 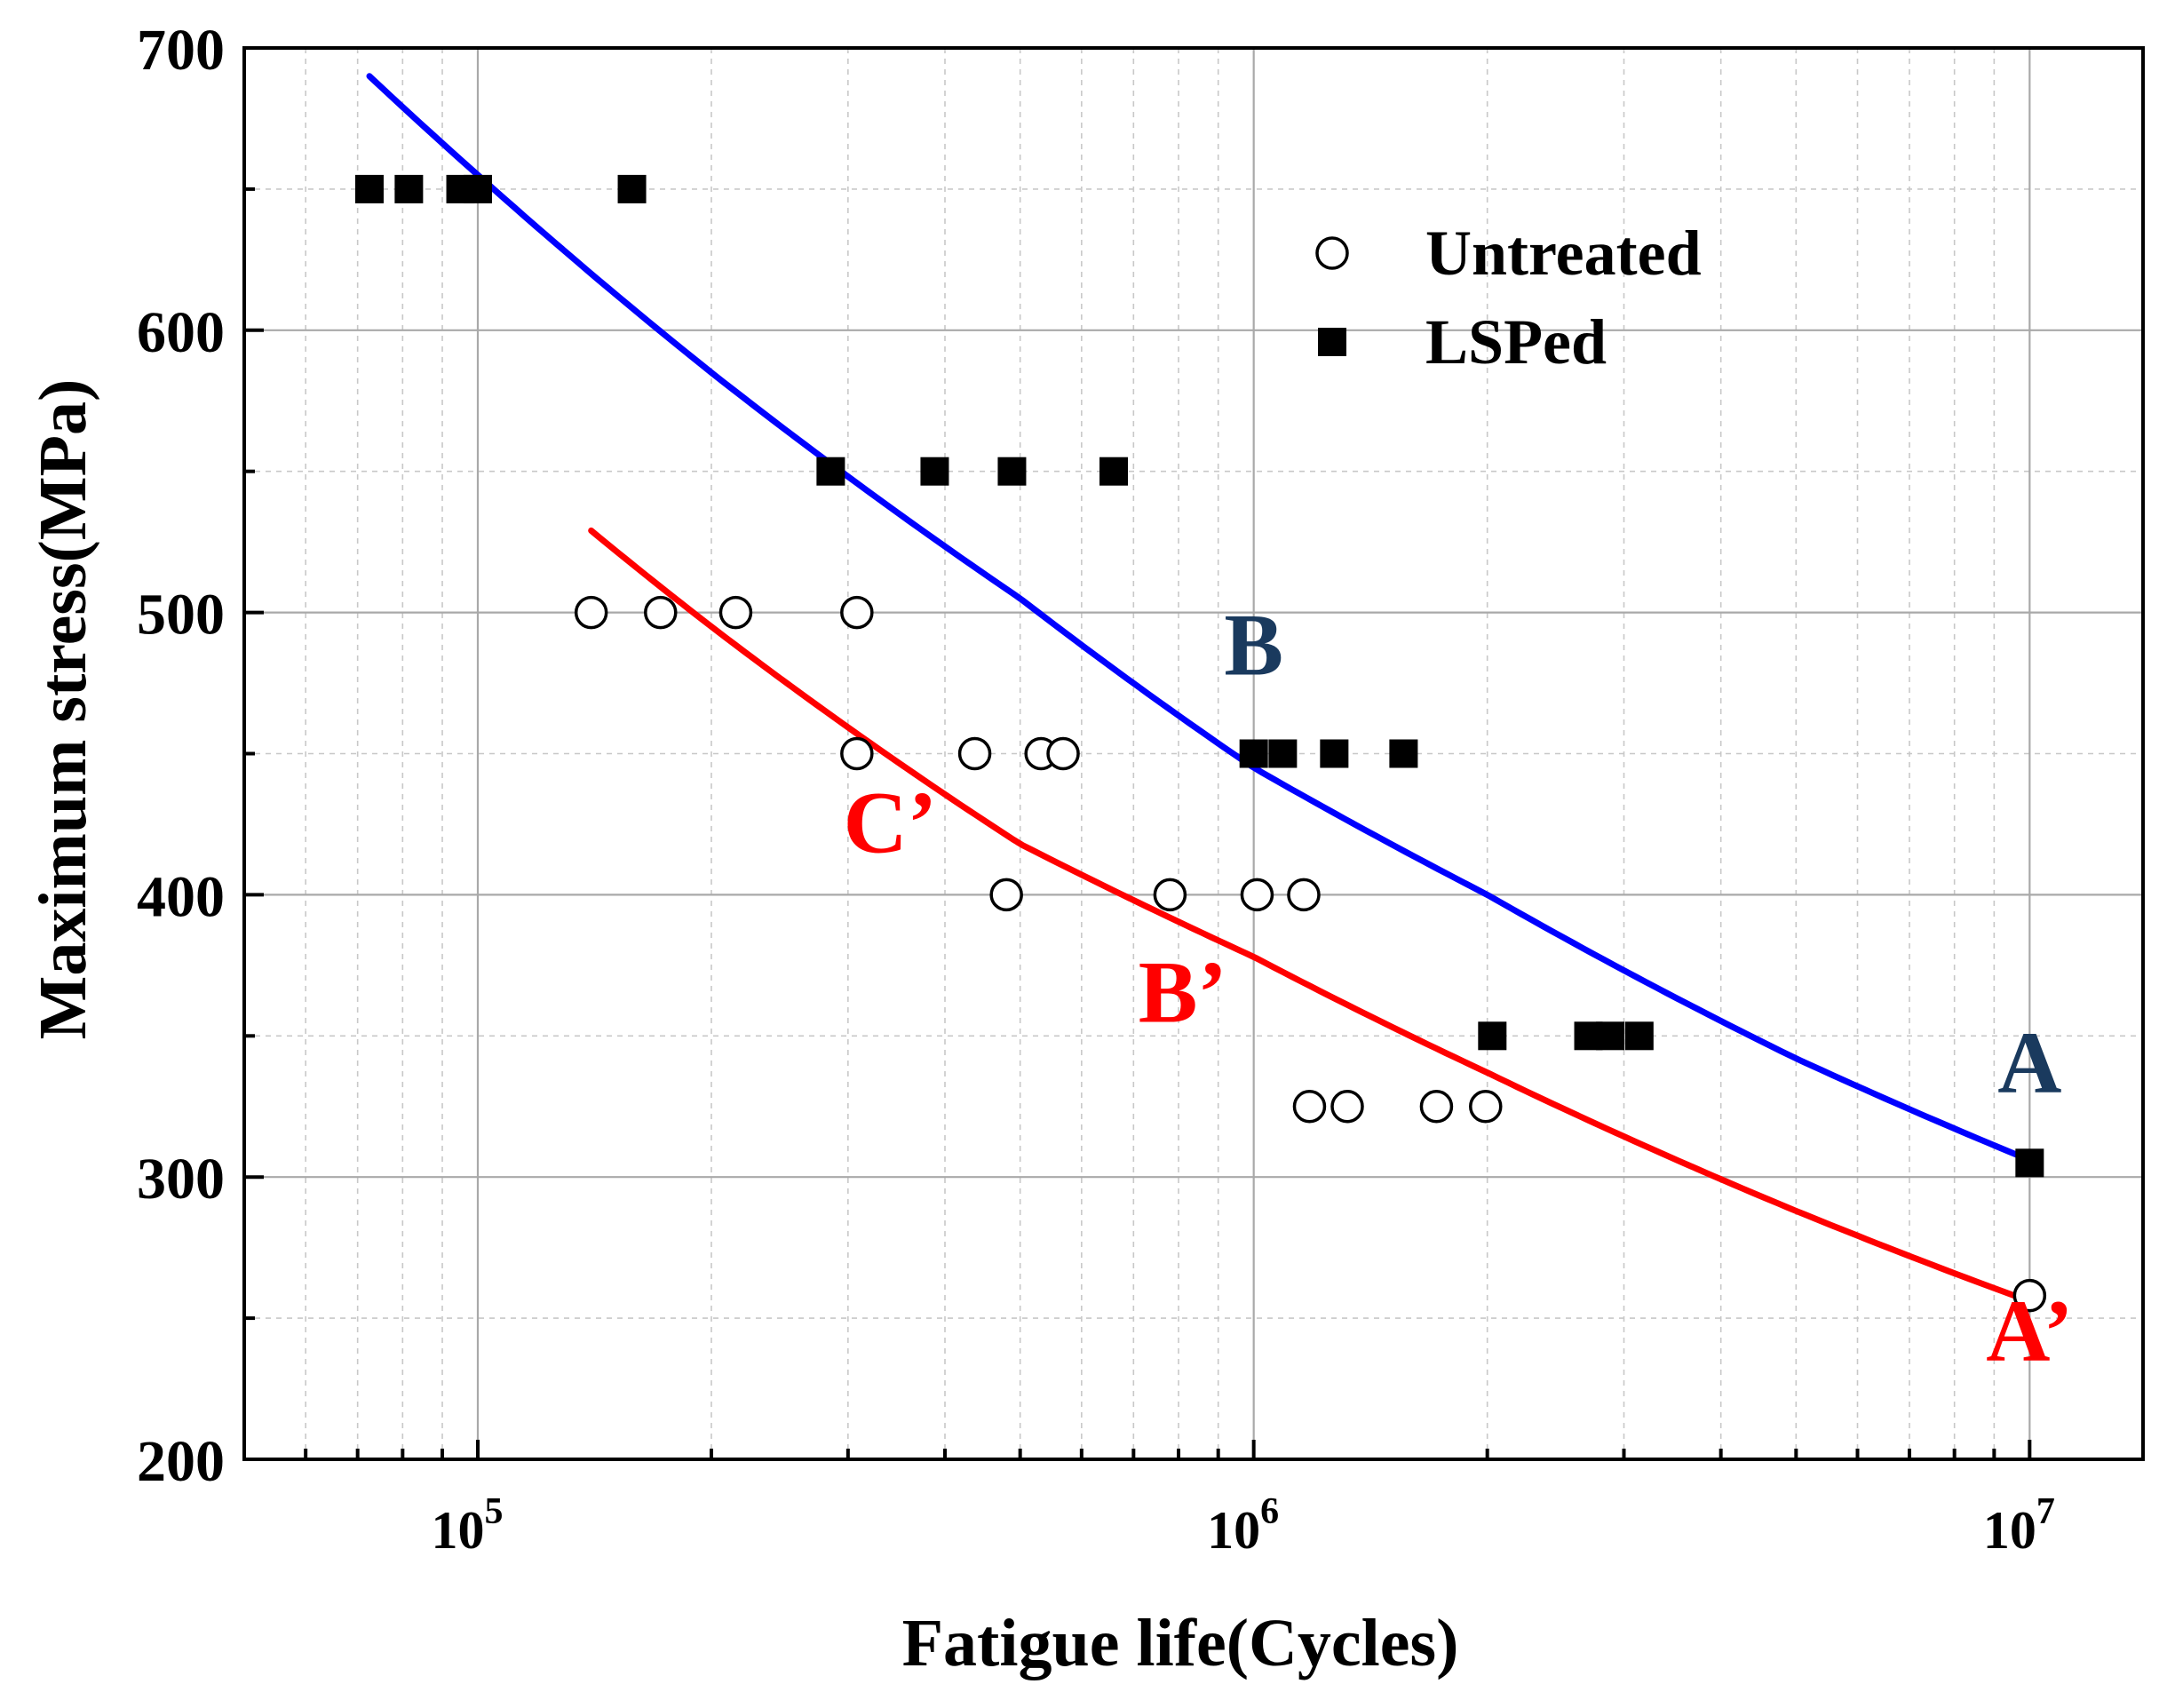 I want to click on y-tick-label: 300, so click(x=181, y=1179).